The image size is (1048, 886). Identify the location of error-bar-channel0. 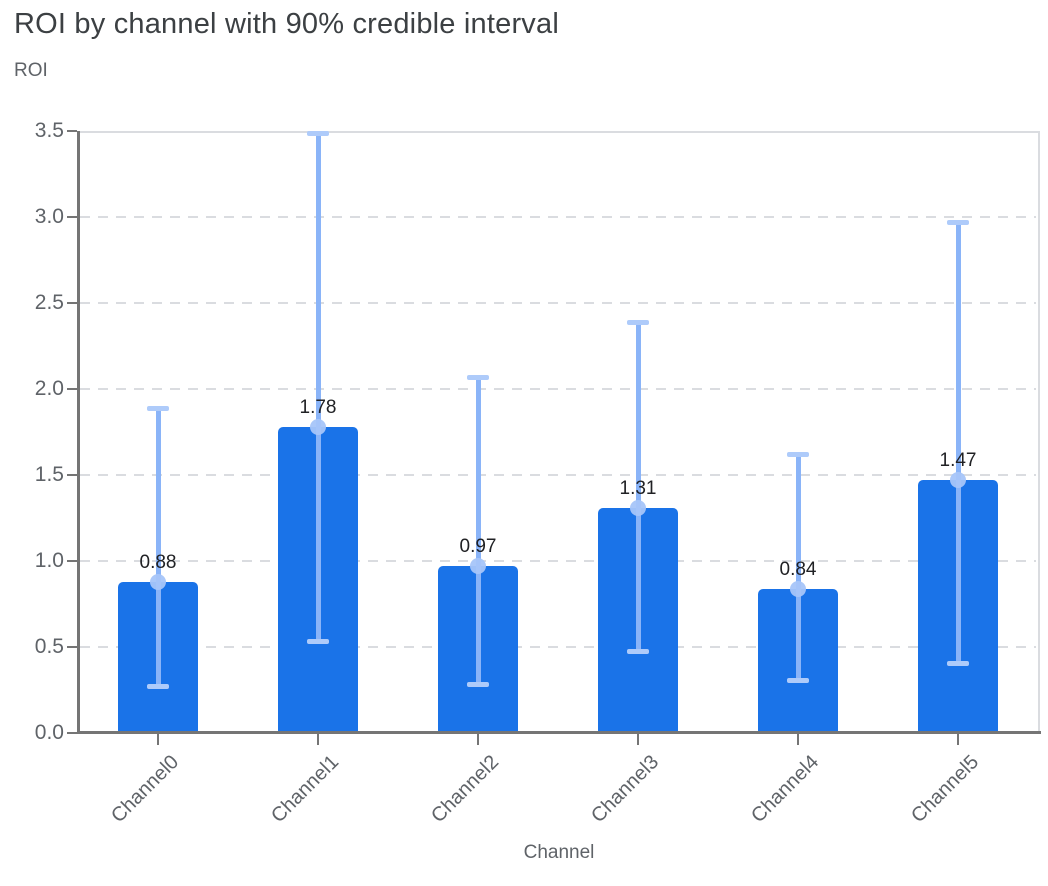
(158, 547).